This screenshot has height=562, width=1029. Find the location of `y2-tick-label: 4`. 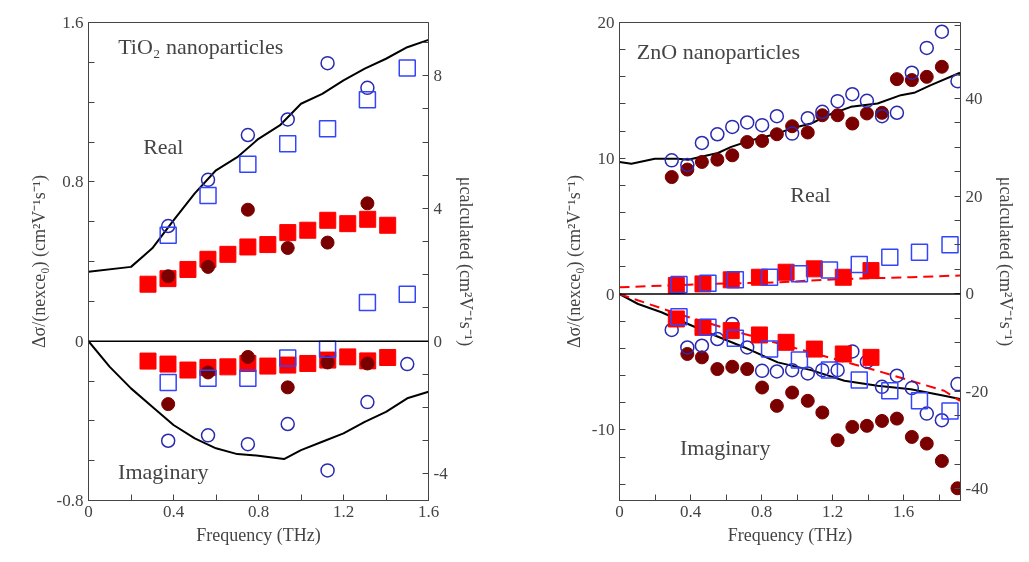

y2-tick-label: 4 is located at coordinates (438, 208).